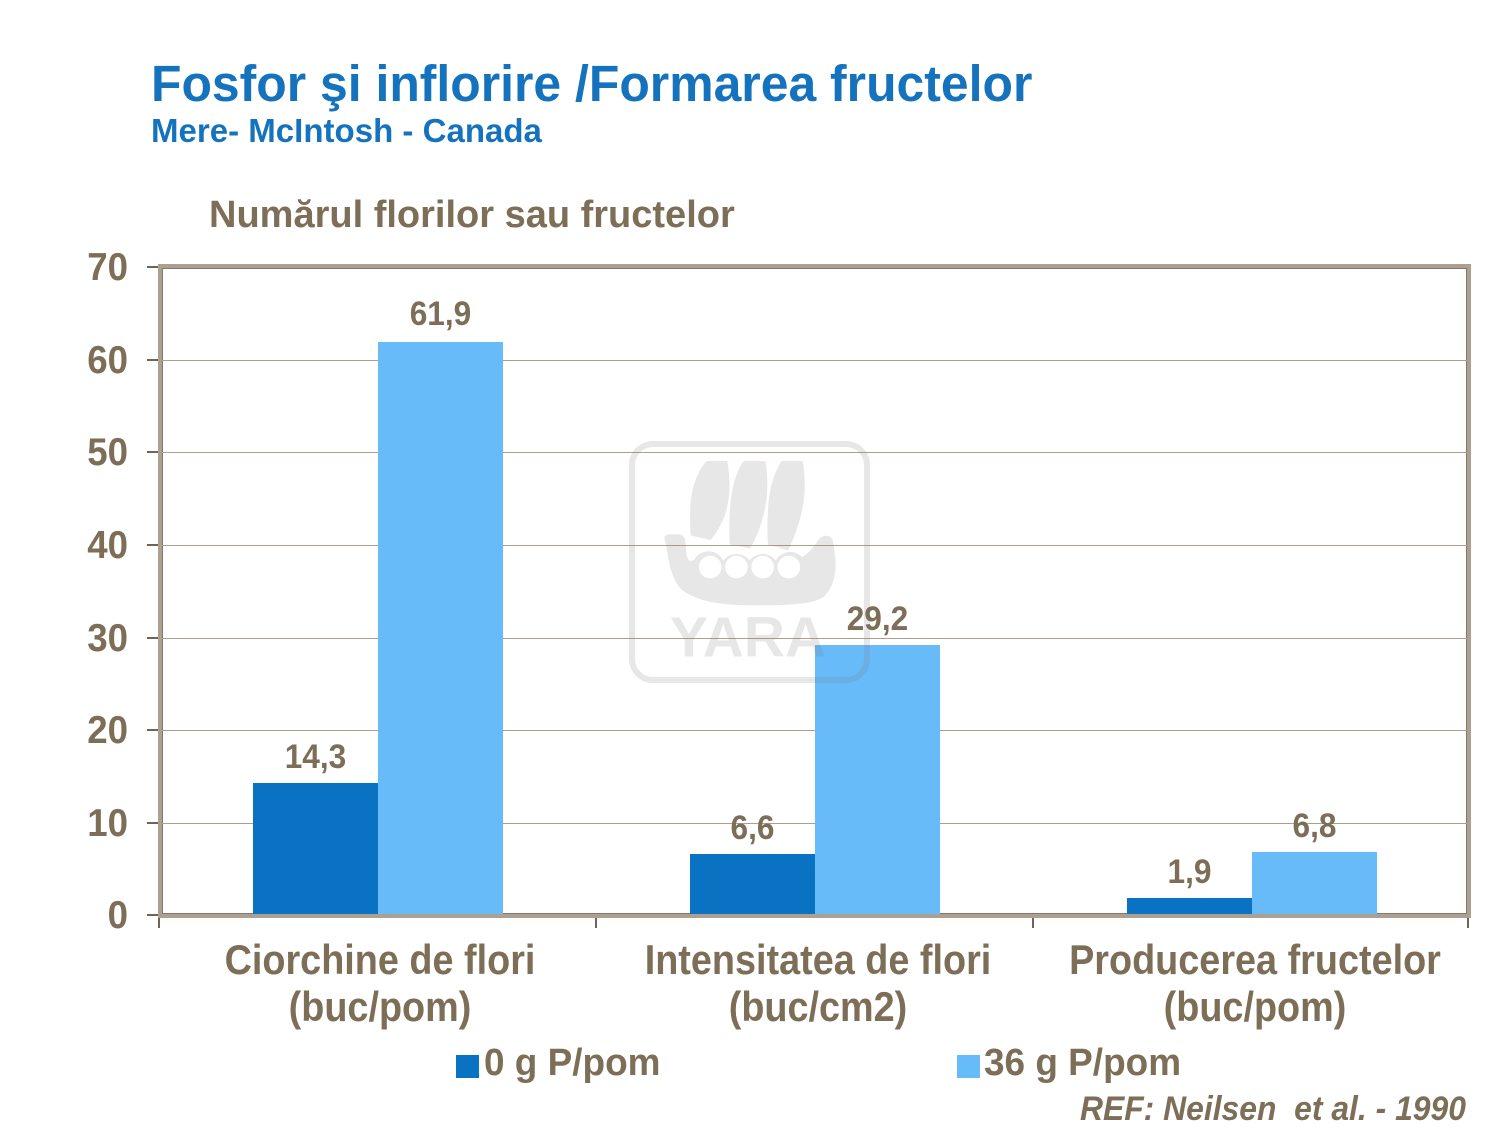  I want to click on svg-text: YARA, so click(748, 638).